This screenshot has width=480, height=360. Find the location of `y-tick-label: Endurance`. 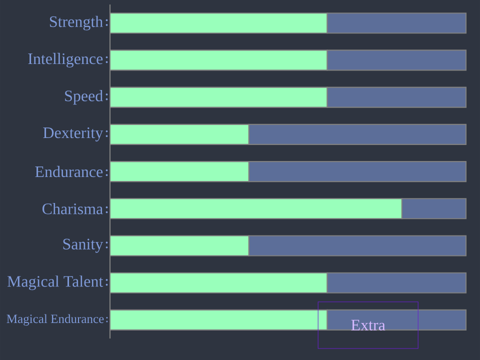

y-tick-label: Endurance is located at coordinates (69, 172).